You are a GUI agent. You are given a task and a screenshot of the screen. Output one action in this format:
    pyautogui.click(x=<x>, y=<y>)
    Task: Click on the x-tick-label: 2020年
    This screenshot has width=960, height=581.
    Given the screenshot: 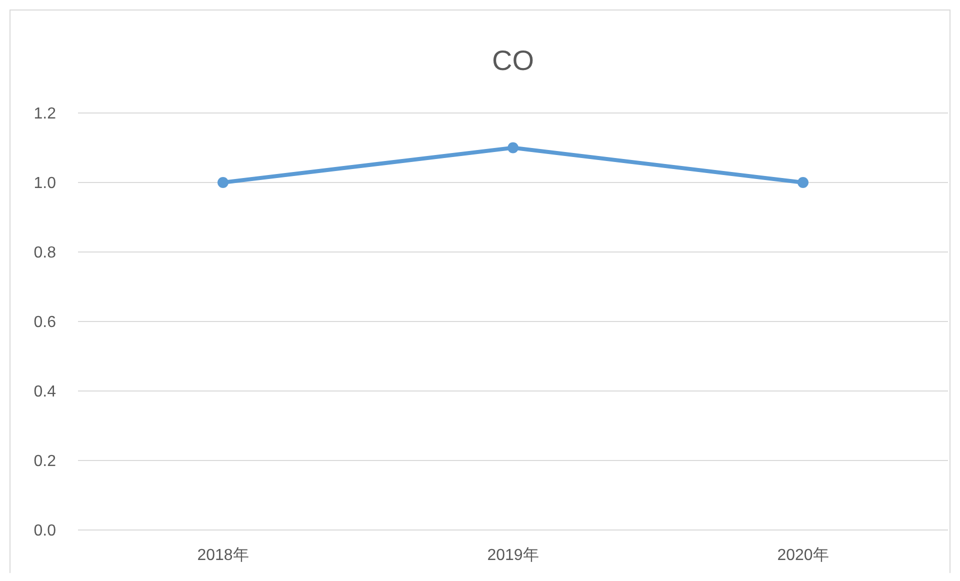 What is the action you would take?
    pyautogui.click(x=803, y=555)
    